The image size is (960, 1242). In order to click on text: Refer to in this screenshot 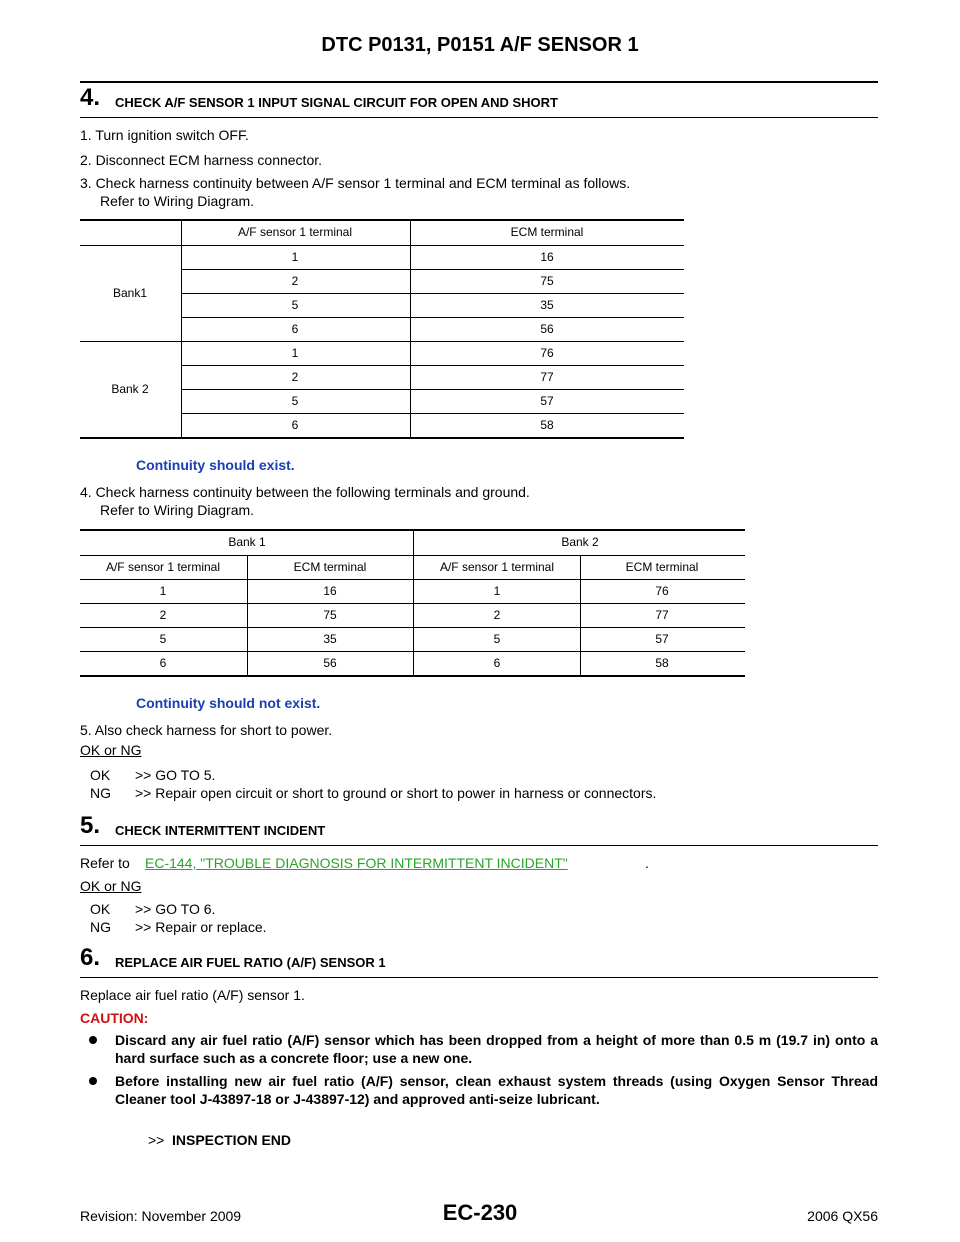, I will do `click(105, 863)`.